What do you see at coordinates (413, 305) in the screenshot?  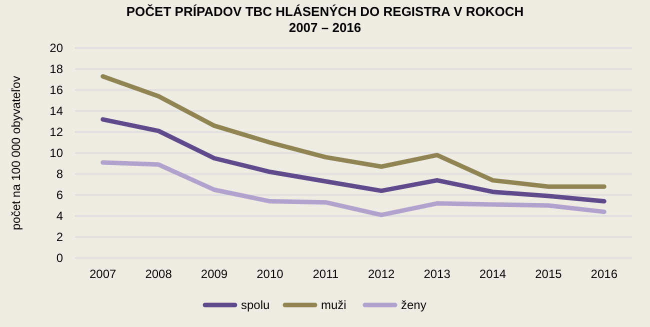 I see `legend-label: ženy` at bounding box center [413, 305].